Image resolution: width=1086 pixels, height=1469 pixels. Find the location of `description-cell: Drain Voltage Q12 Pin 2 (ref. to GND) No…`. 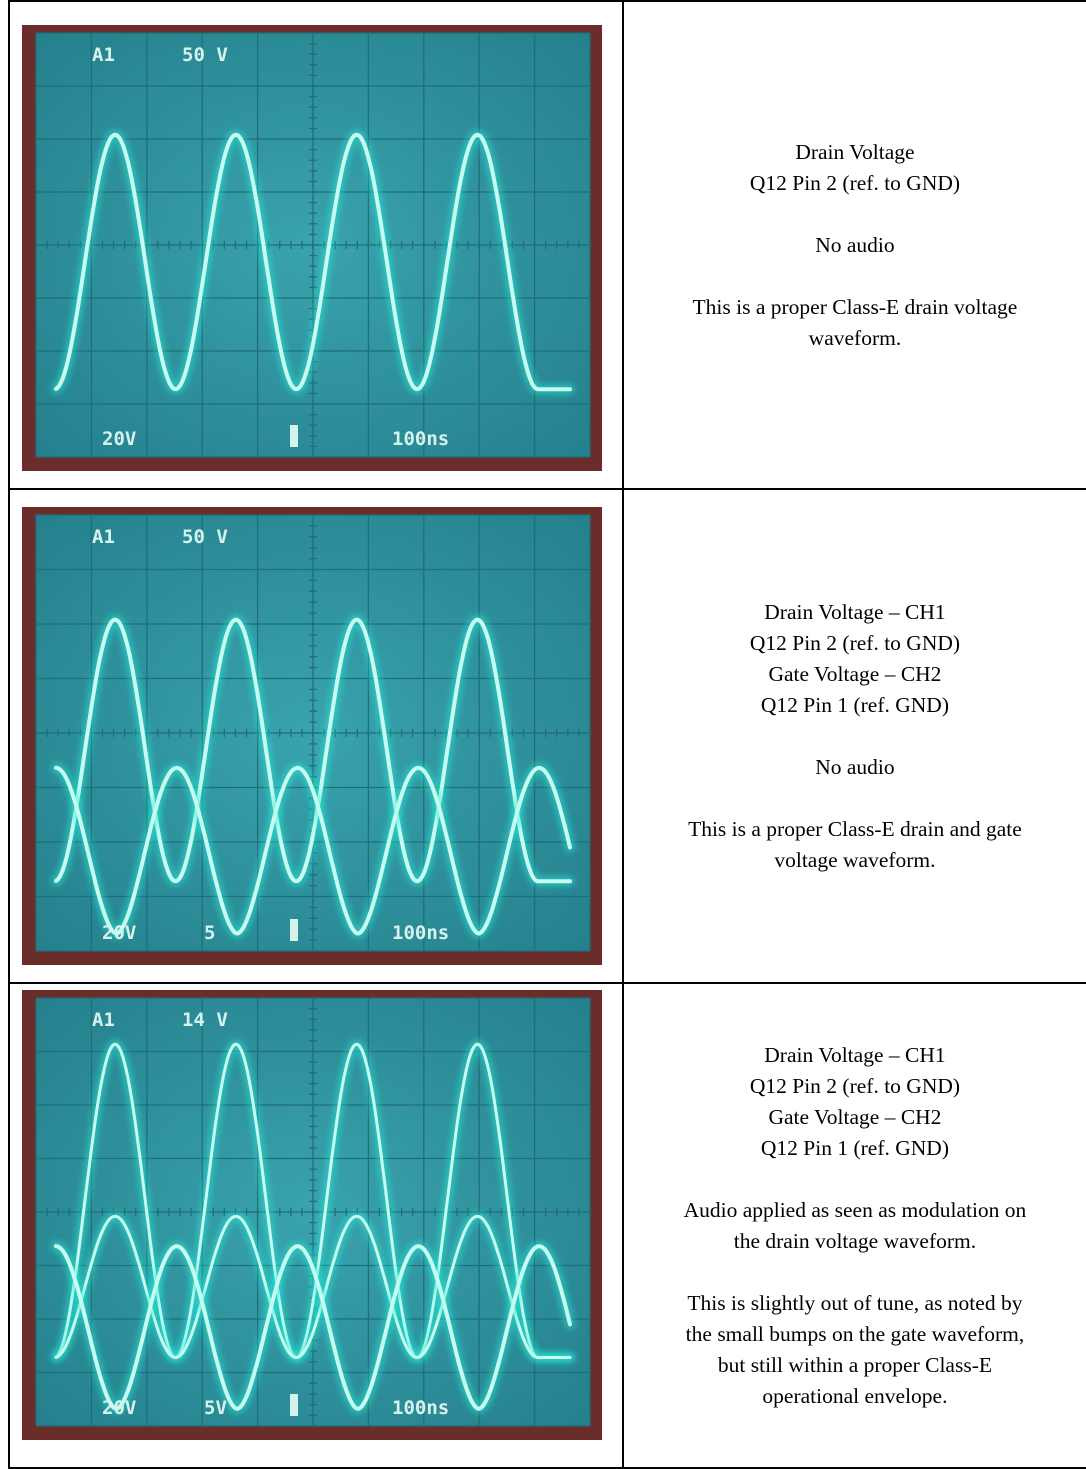

description-cell: Drain Voltage Q12 Pin 2 (ref. to GND) No… is located at coordinates (853, 245).